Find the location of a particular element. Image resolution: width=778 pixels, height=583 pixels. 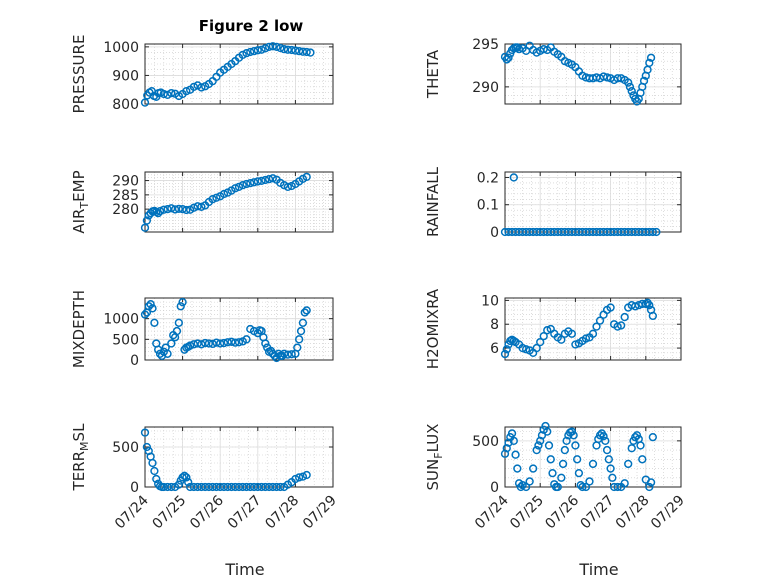

x-tick-label: 07/25 is located at coordinates (170, 513).